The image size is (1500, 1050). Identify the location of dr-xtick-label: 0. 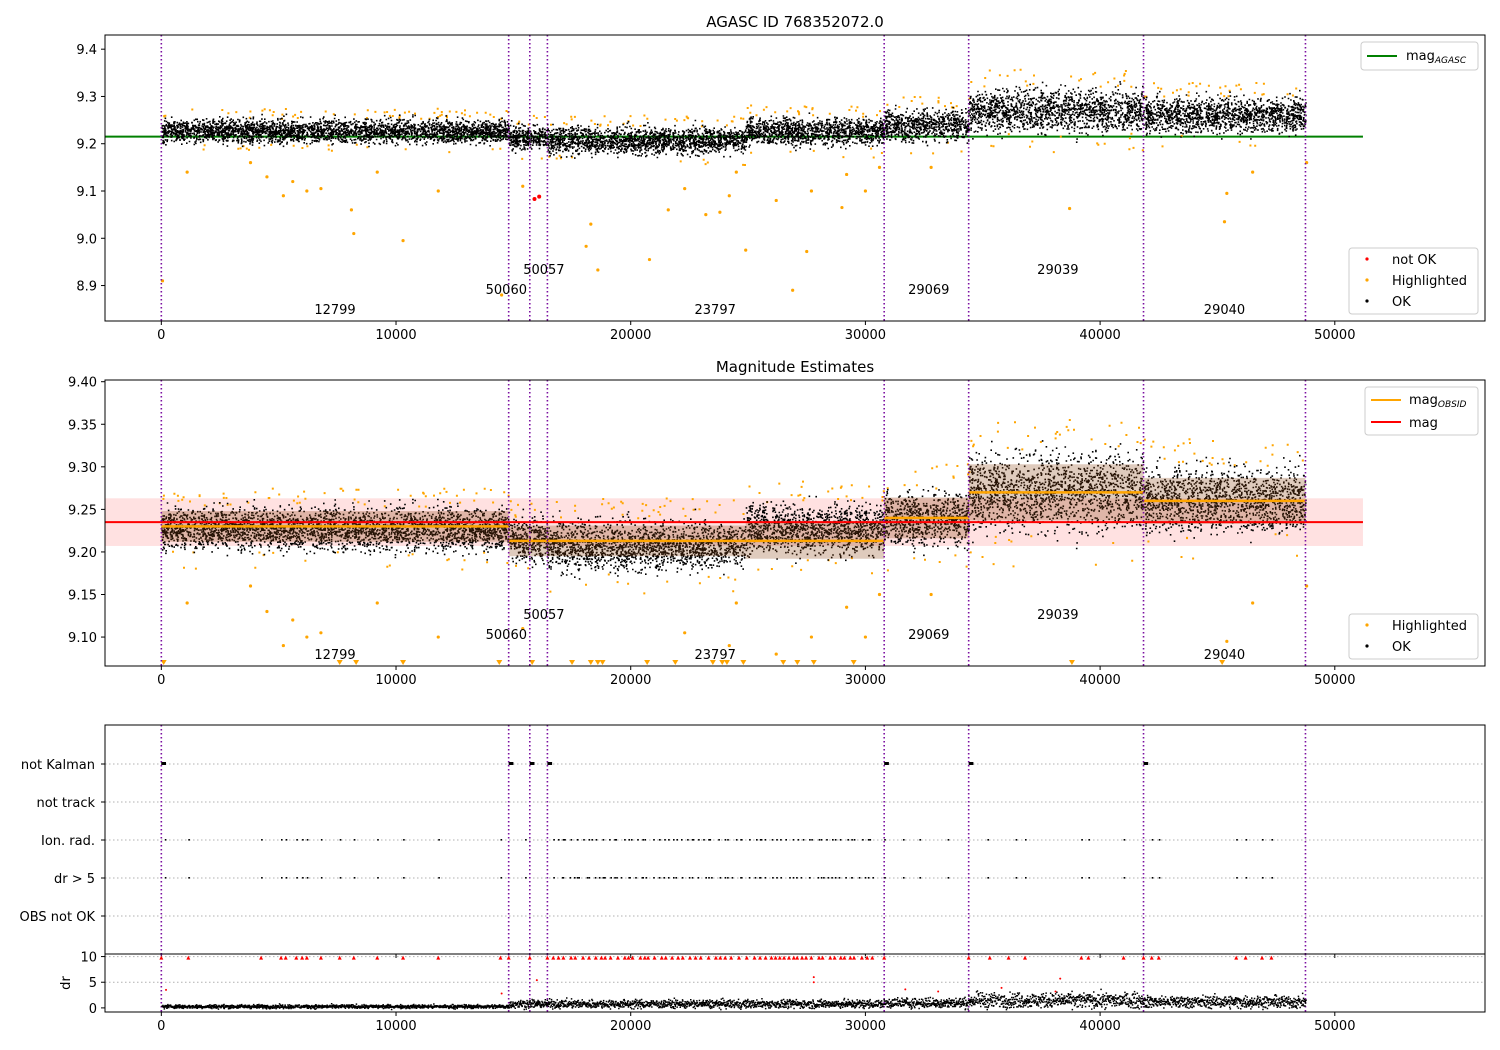
(161, 1026).